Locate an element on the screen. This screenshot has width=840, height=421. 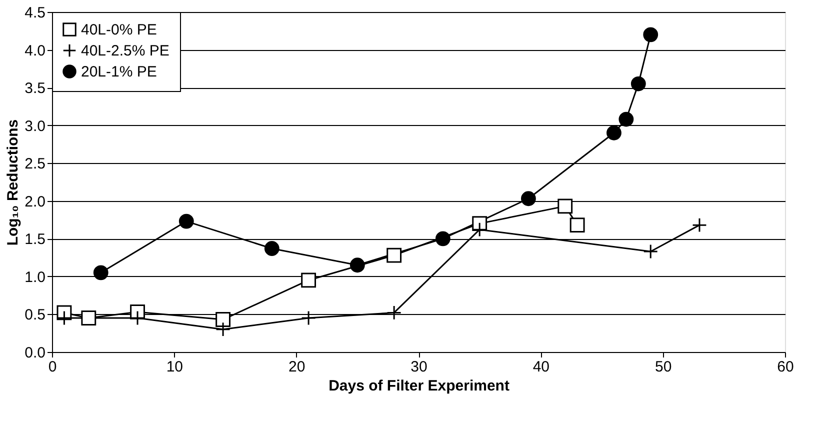
x-tick-label: 60 is located at coordinates (785, 367).